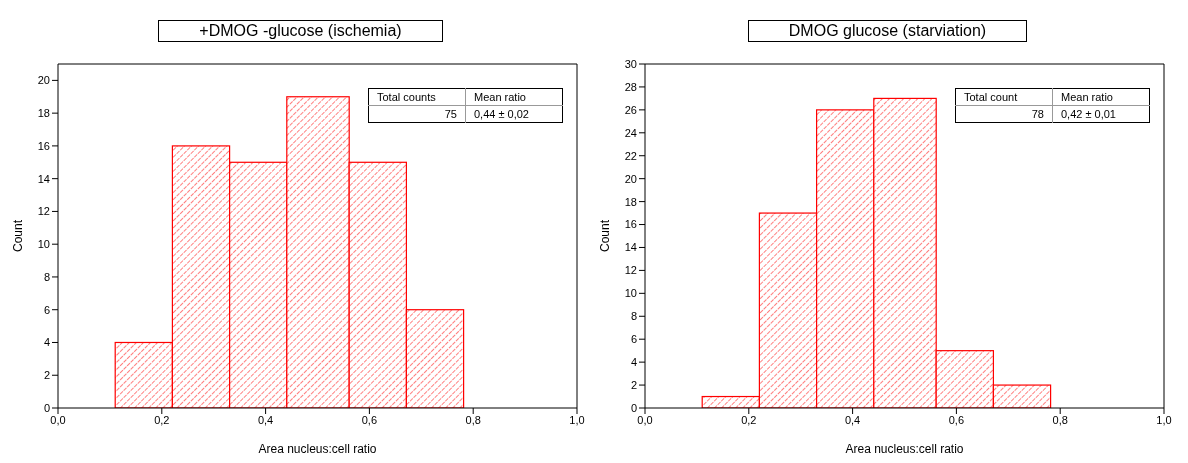  I want to click on chart-title: +DMOG -glucose (ischemia), so click(300, 30).